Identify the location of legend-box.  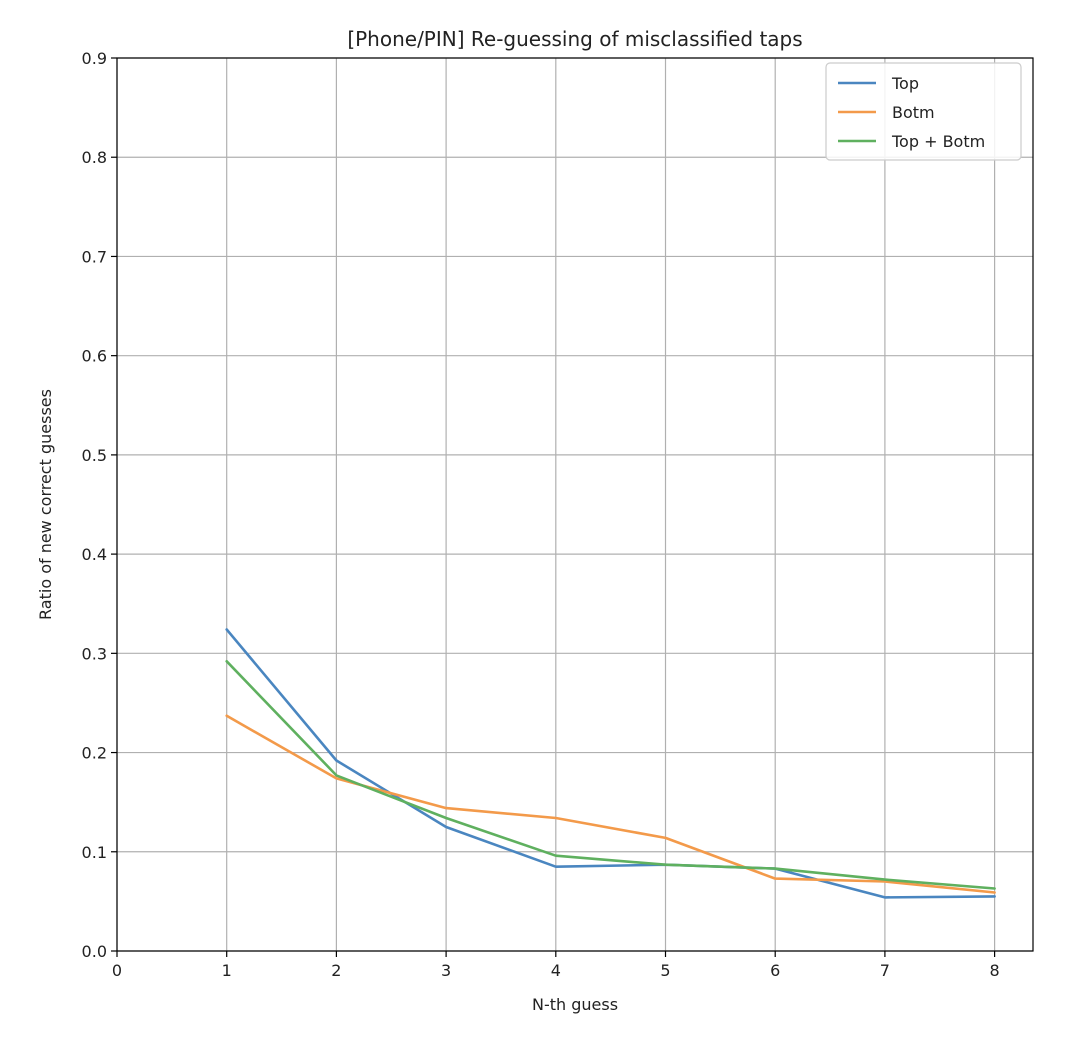
(923, 111).